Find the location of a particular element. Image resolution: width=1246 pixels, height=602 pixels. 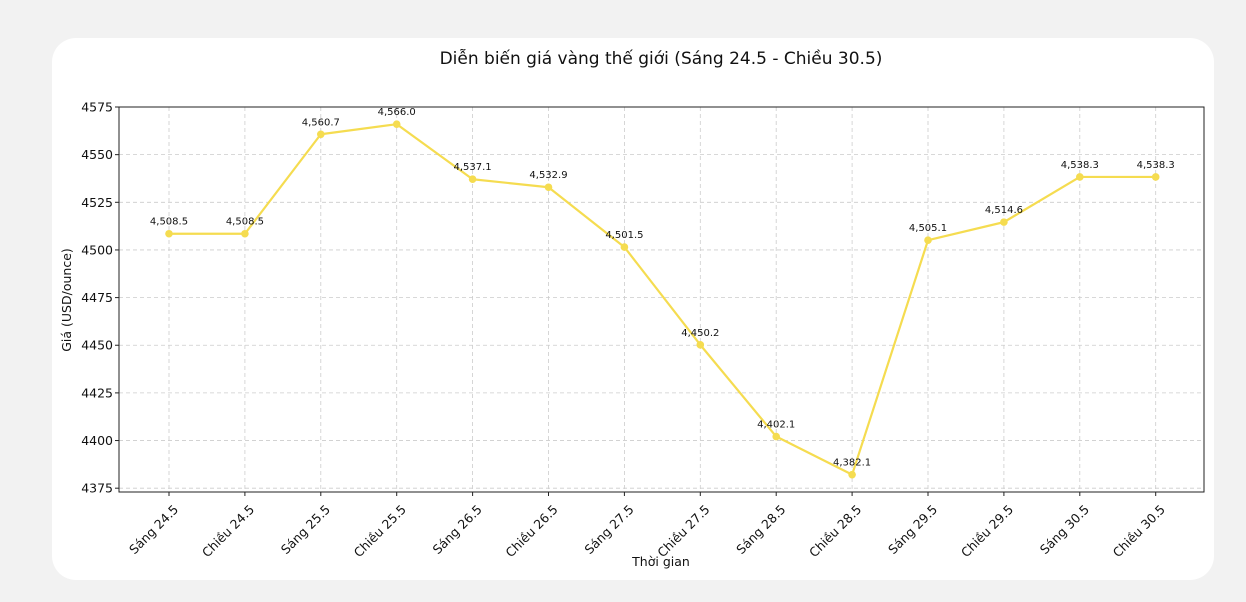

data-label: 4,450.2 is located at coordinates (700, 333).